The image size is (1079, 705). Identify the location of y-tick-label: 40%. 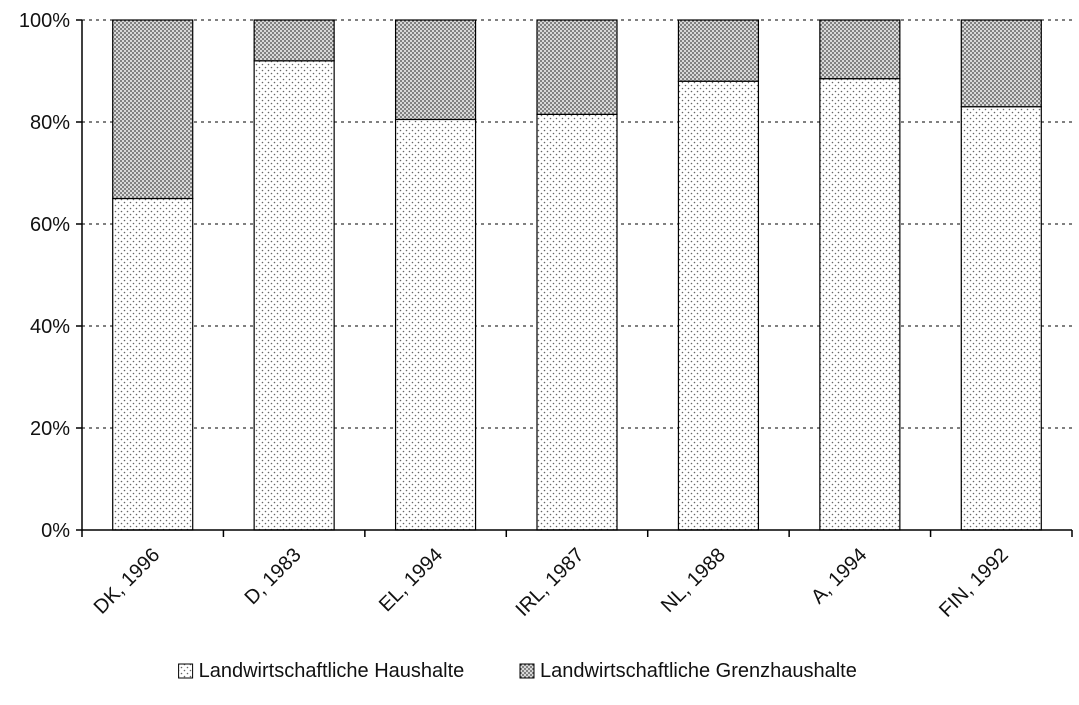
(50, 327).